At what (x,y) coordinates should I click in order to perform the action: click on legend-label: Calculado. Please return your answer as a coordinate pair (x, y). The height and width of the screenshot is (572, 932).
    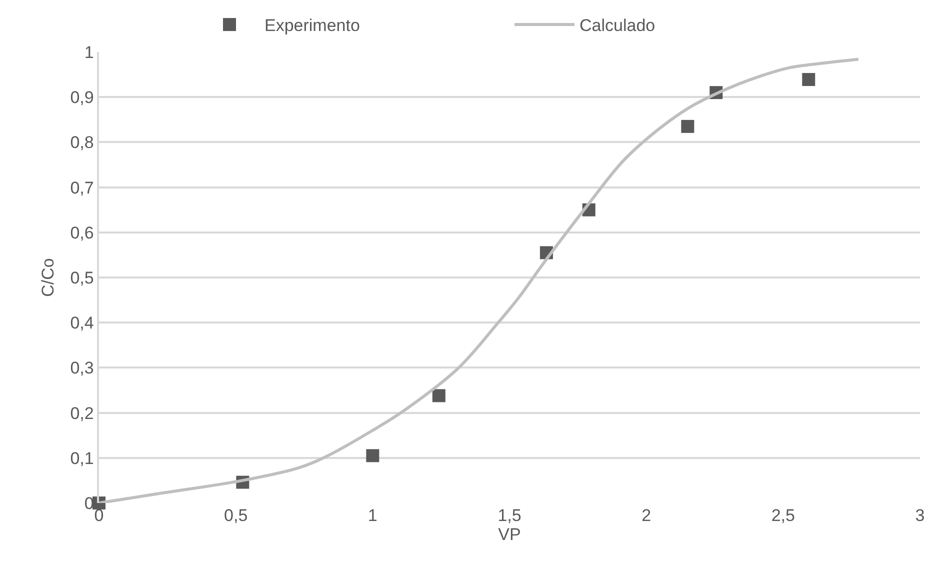
    Looking at the image, I should click on (618, 26).